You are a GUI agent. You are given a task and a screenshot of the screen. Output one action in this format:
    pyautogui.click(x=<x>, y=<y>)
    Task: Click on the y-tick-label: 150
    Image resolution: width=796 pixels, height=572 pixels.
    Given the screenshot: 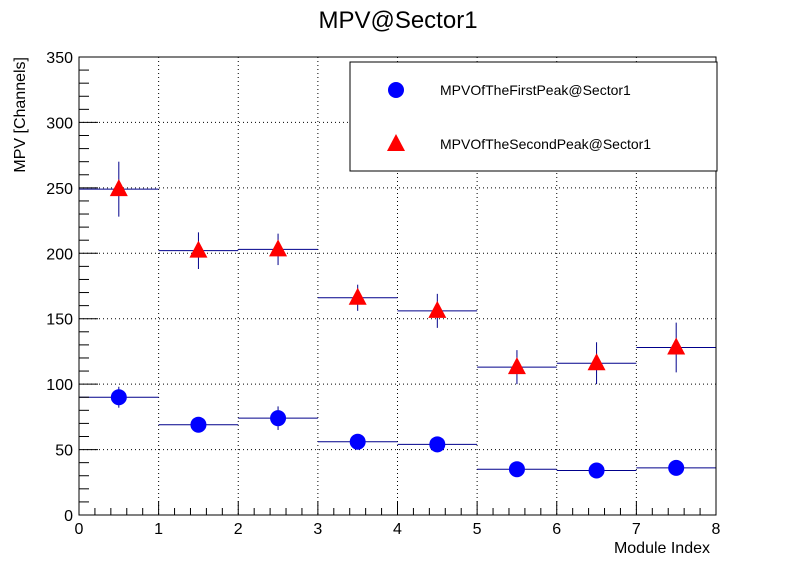 What is the action you would take?
    pyautogui.click(x=59, y=320)
    